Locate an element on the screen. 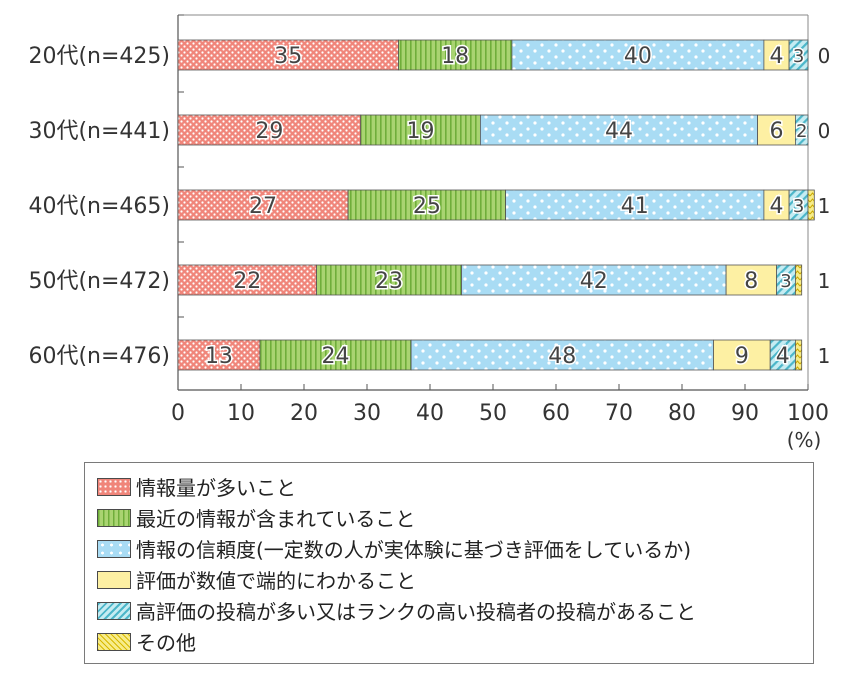 This screenshot has height=676, width=841. legend-label: 高評価の投稿が多い又はランクの高い投稿者の投稿があること is located at coordinates (416, 612).